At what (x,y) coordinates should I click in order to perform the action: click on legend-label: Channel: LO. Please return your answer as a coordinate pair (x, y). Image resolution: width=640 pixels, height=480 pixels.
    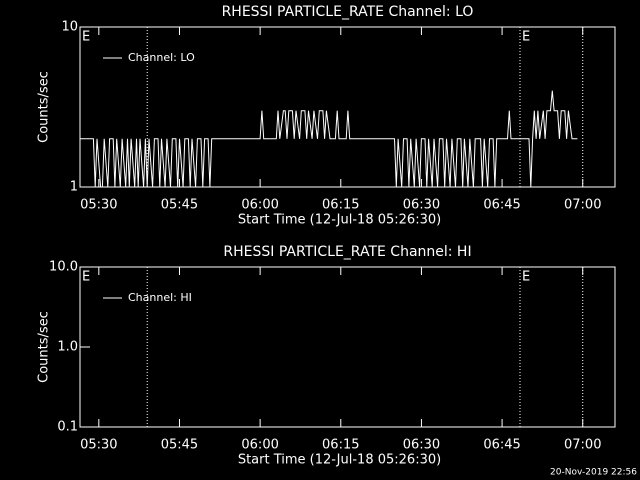
    Looking at the image, I should click on (161, 57).